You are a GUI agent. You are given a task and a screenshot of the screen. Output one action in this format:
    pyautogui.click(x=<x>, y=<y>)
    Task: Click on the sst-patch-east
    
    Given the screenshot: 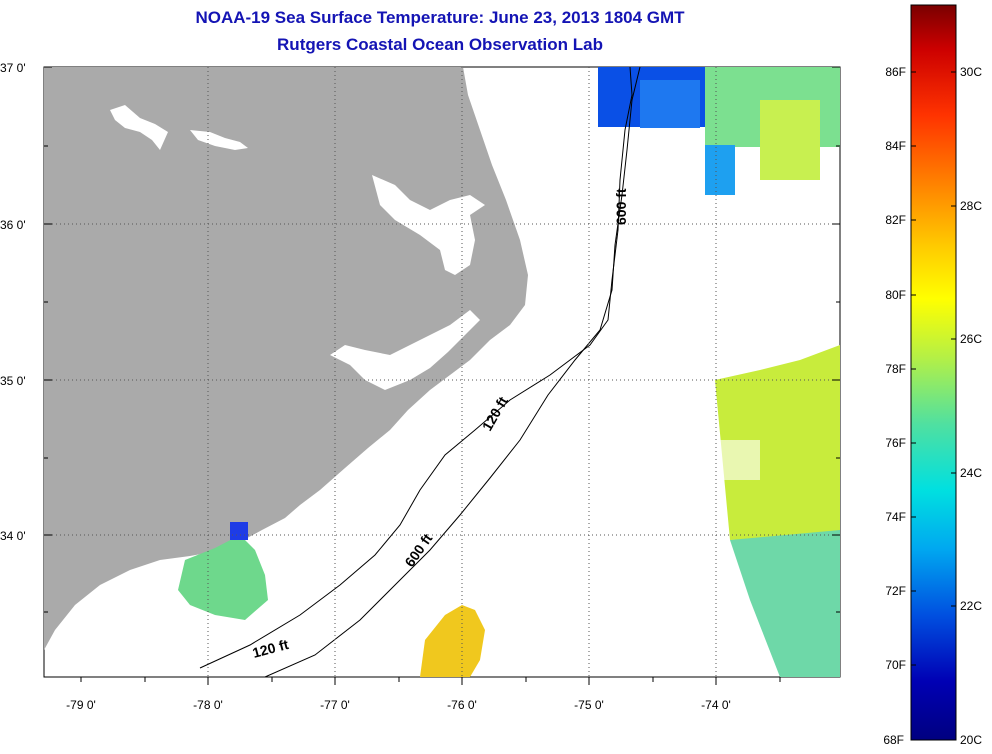 What is the action you would take?
    pyautogui.click(x=777, y=511)
    